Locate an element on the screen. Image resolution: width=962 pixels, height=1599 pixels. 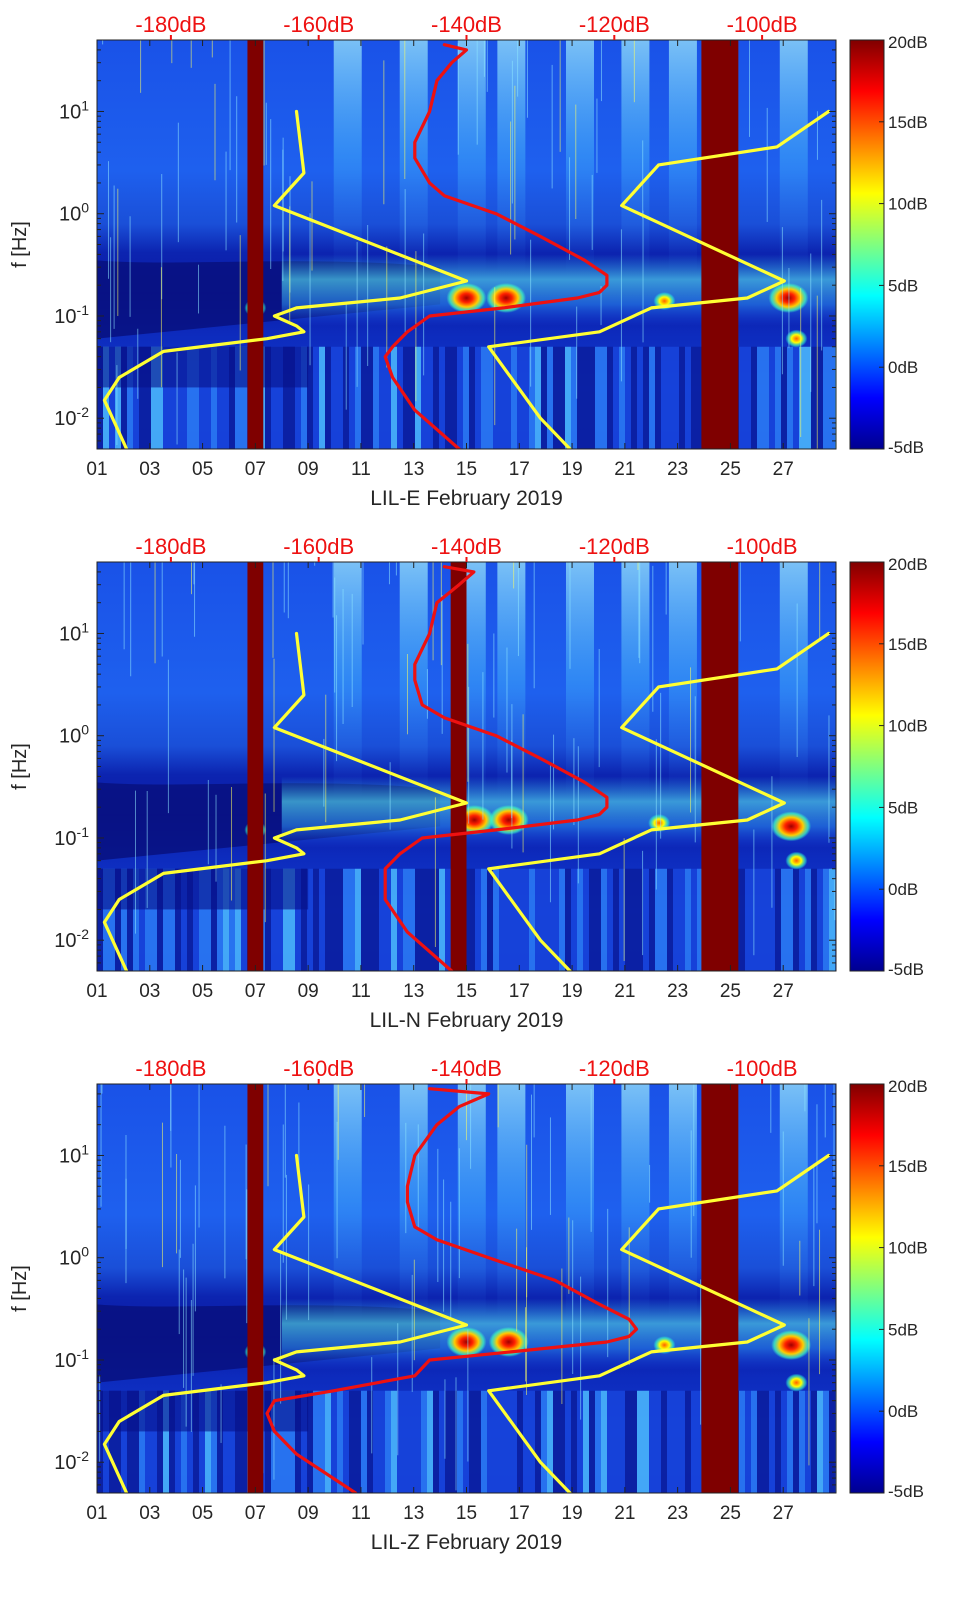
x-axis-title: LIL-Z February 2019 is located at coordinates (466, 1542).